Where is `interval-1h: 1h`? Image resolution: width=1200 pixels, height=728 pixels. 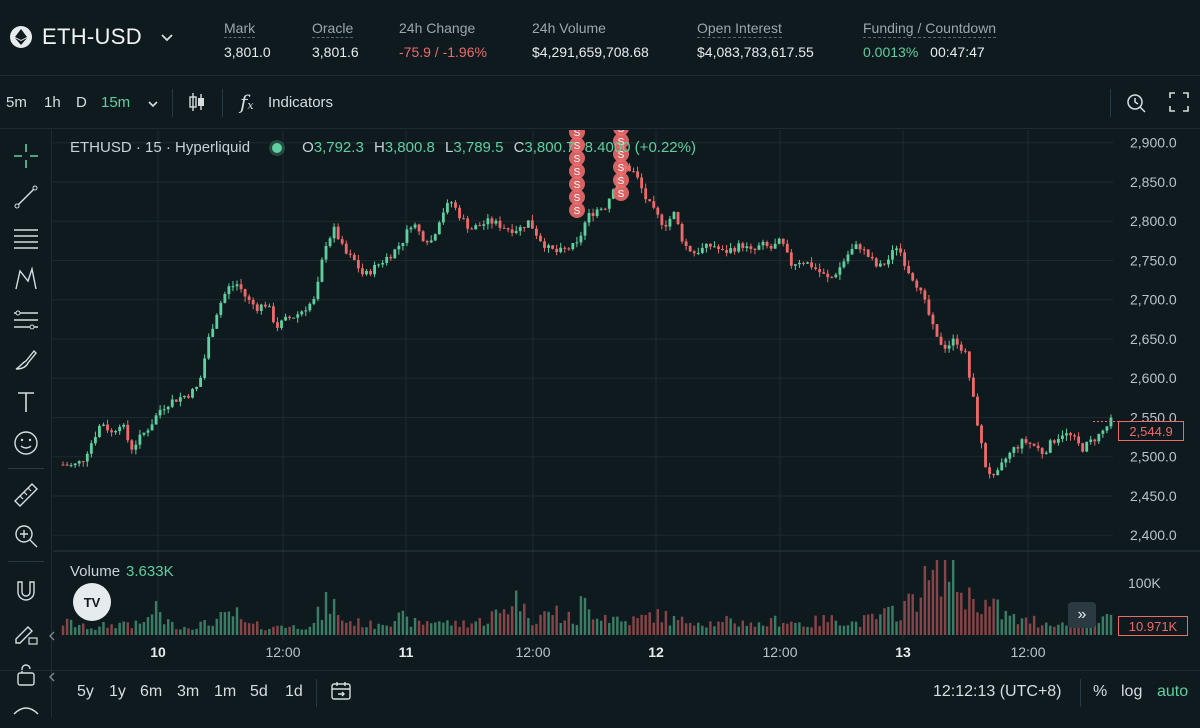 interval-1h: 1h is located at coordinates (52, 102).